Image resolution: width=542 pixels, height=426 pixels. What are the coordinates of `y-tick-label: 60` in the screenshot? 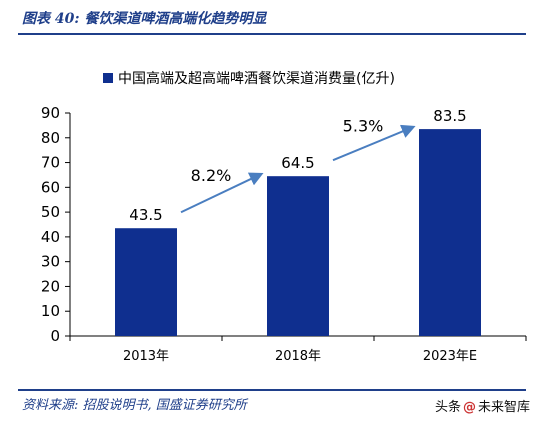 It's located at (50, 187).